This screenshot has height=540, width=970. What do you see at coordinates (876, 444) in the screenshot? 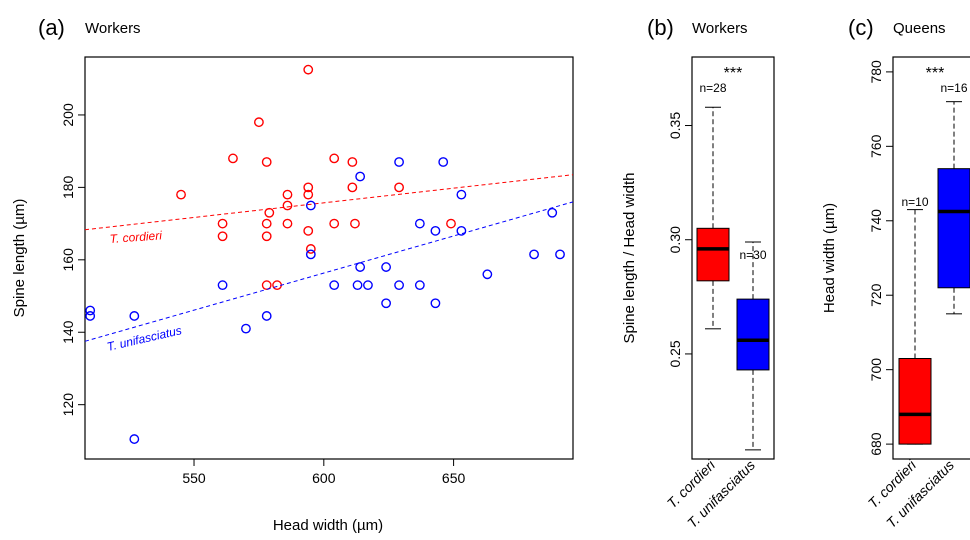
I see `y-tick-label: 680` at bounding box center [876, 444].